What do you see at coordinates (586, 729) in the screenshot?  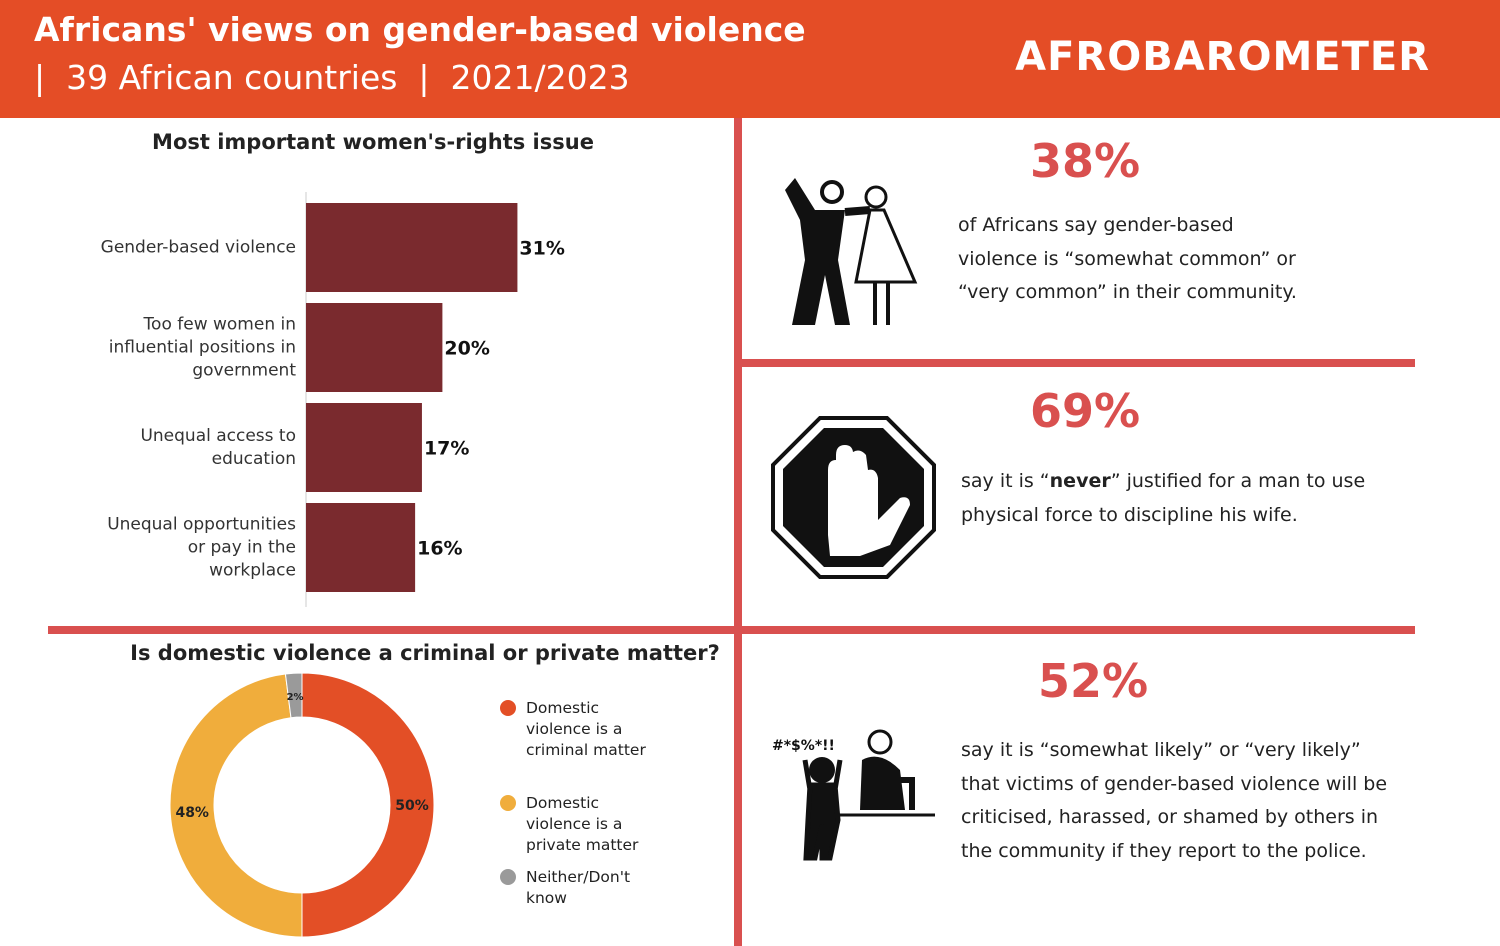 I see `legend-label: Domestic violence is a criminal matter` at bounding box center [586, 729].